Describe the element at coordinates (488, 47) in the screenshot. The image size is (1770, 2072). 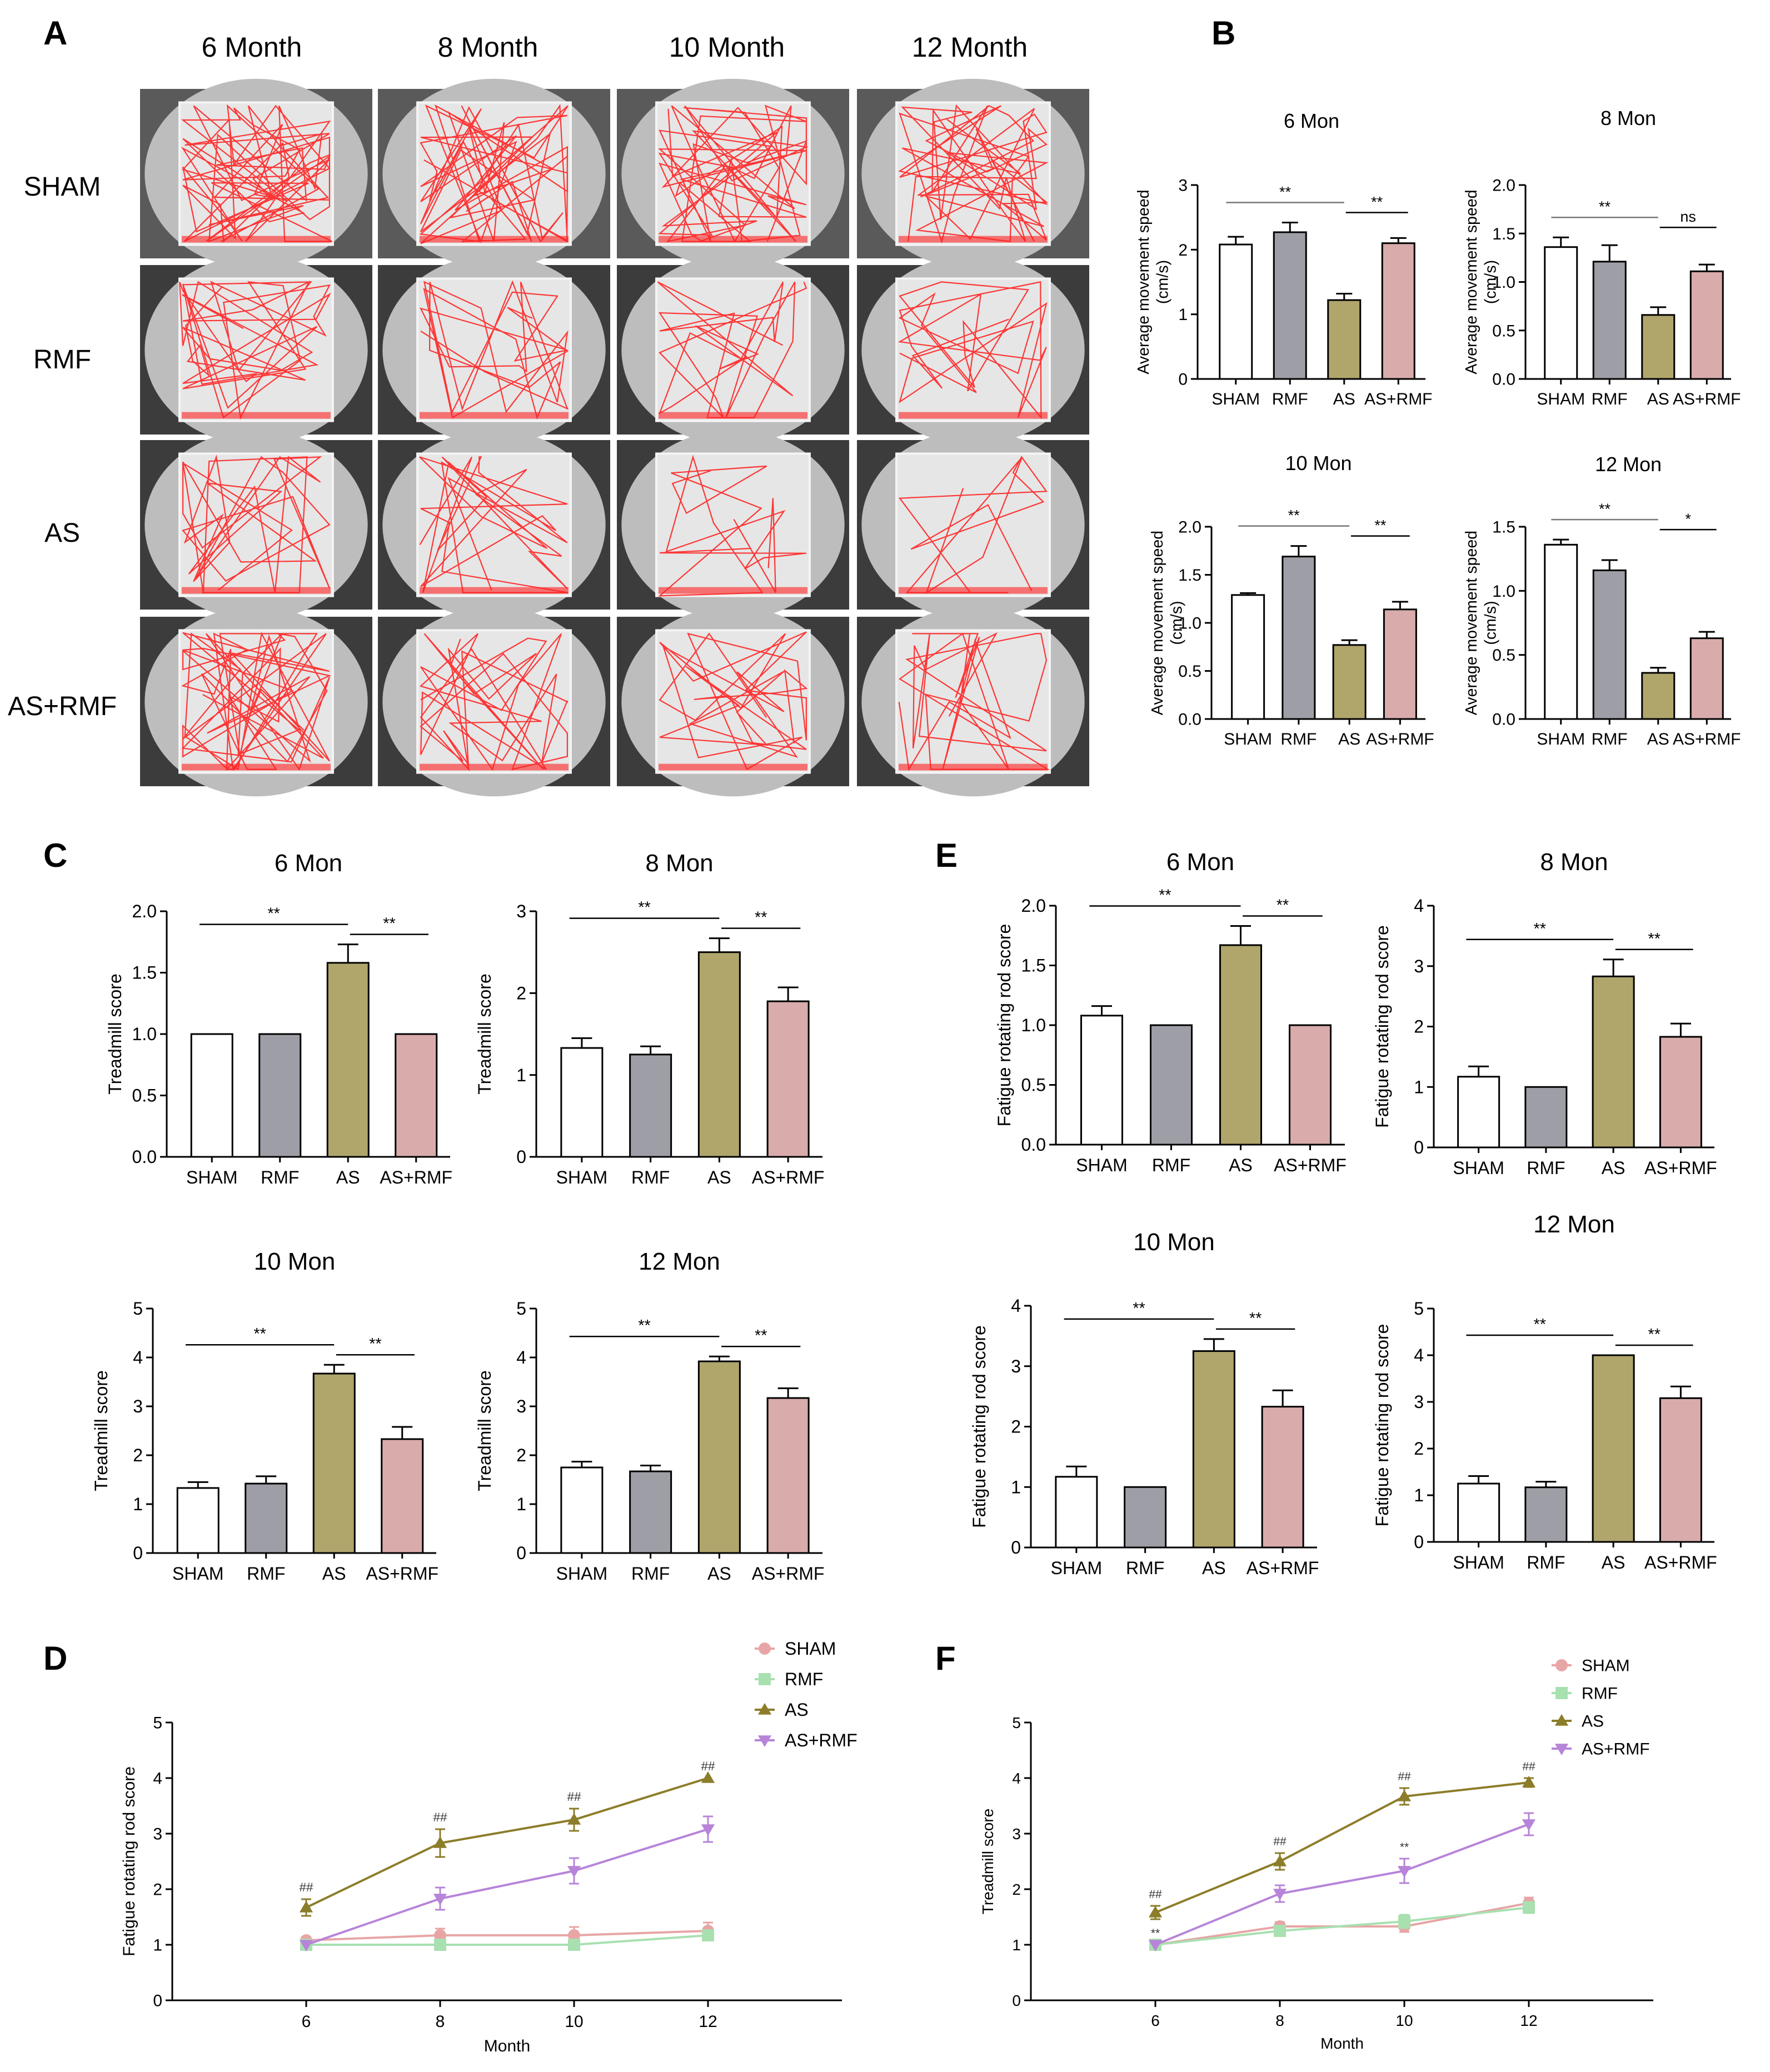
I see `month-header-8: 8 Month` at that location.